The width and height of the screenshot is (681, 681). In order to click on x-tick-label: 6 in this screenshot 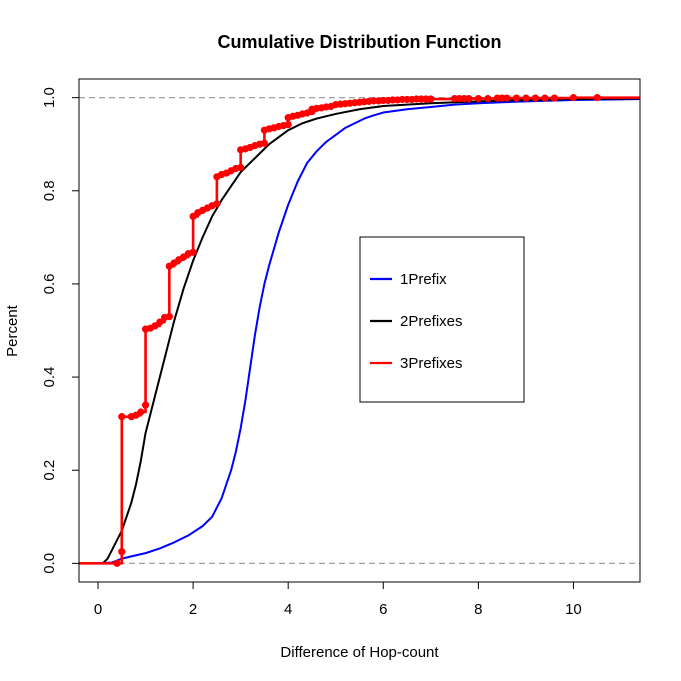, I will do `click(383, 609)`.